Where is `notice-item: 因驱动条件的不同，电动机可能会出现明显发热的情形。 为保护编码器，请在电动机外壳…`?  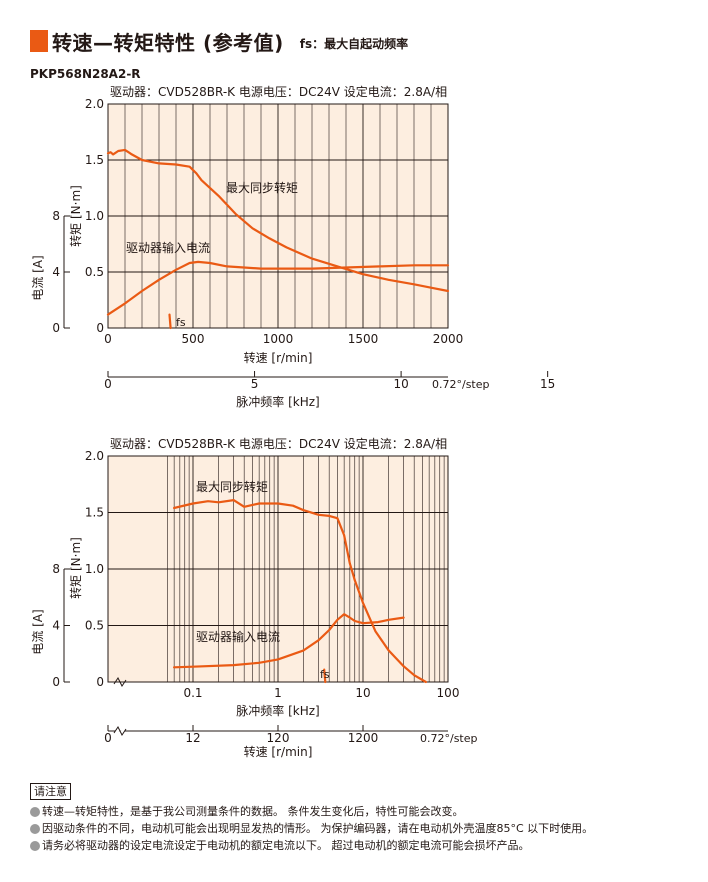
notice-item: 因驱动条件的不同，电动机可能会出现明显发热的情形。 为保护编码器，请在电动机外壳… is located at coordinates (311, 828).